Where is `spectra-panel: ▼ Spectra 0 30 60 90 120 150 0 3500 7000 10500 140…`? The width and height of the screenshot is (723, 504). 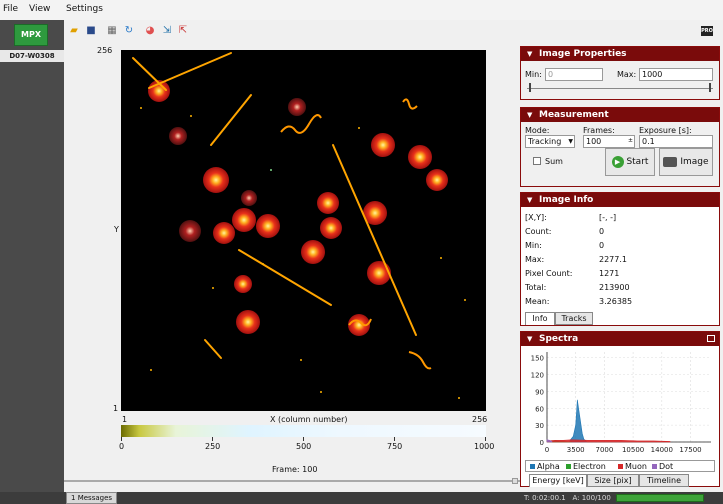
spectra-panel: ▼ Spectra 0 30 60 90 120 150 0 3500 7000 10500 140… is located at coordinates (620, 409).